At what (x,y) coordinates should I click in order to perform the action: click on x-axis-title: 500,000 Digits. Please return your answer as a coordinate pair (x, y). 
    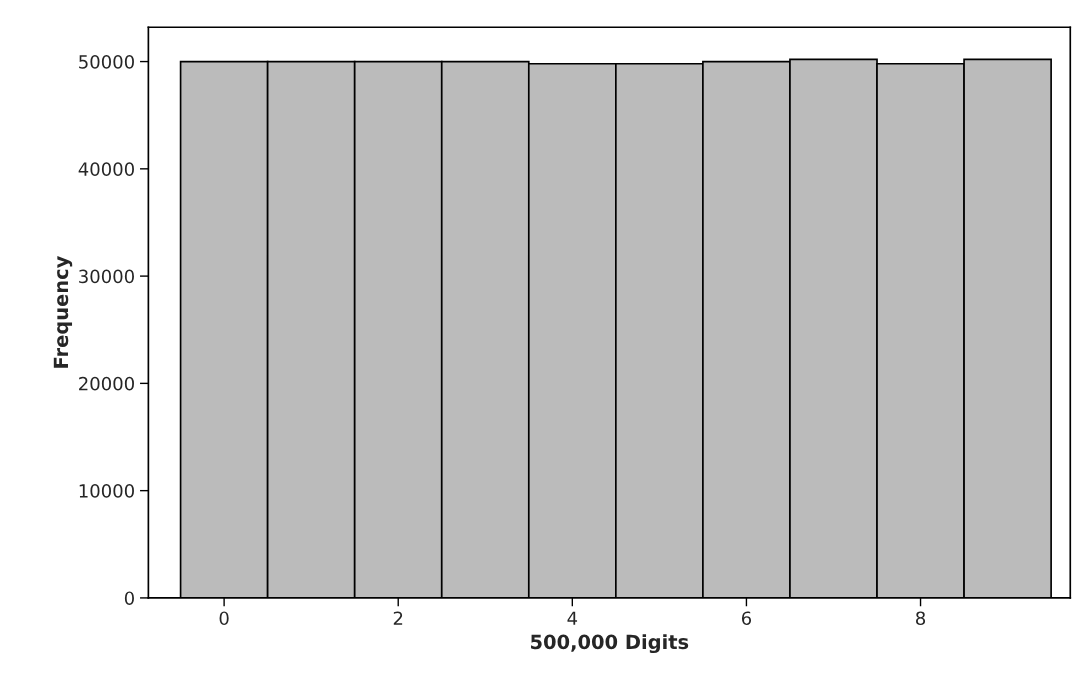
    Looking at the image, I should click on (610, 644).